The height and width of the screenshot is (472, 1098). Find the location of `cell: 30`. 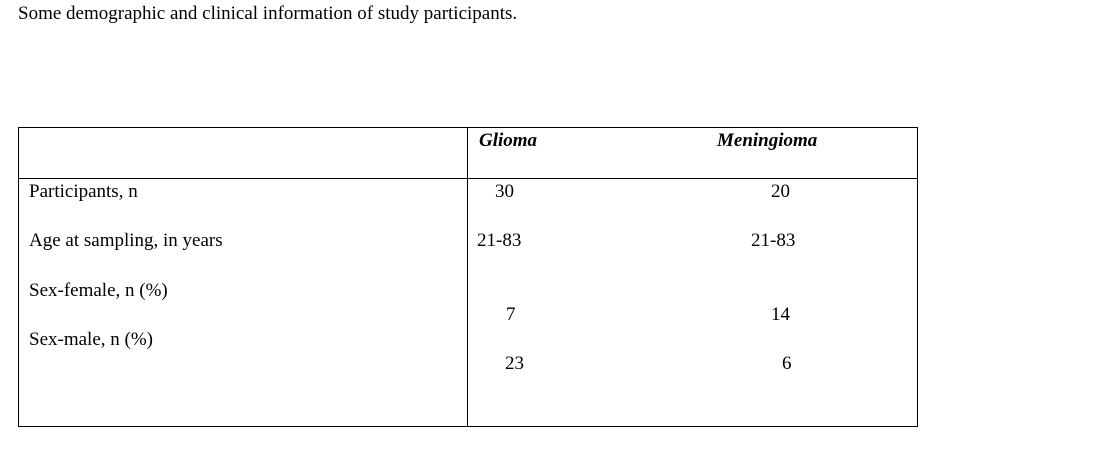

cell: 30 is located at coordinates (504, 191).